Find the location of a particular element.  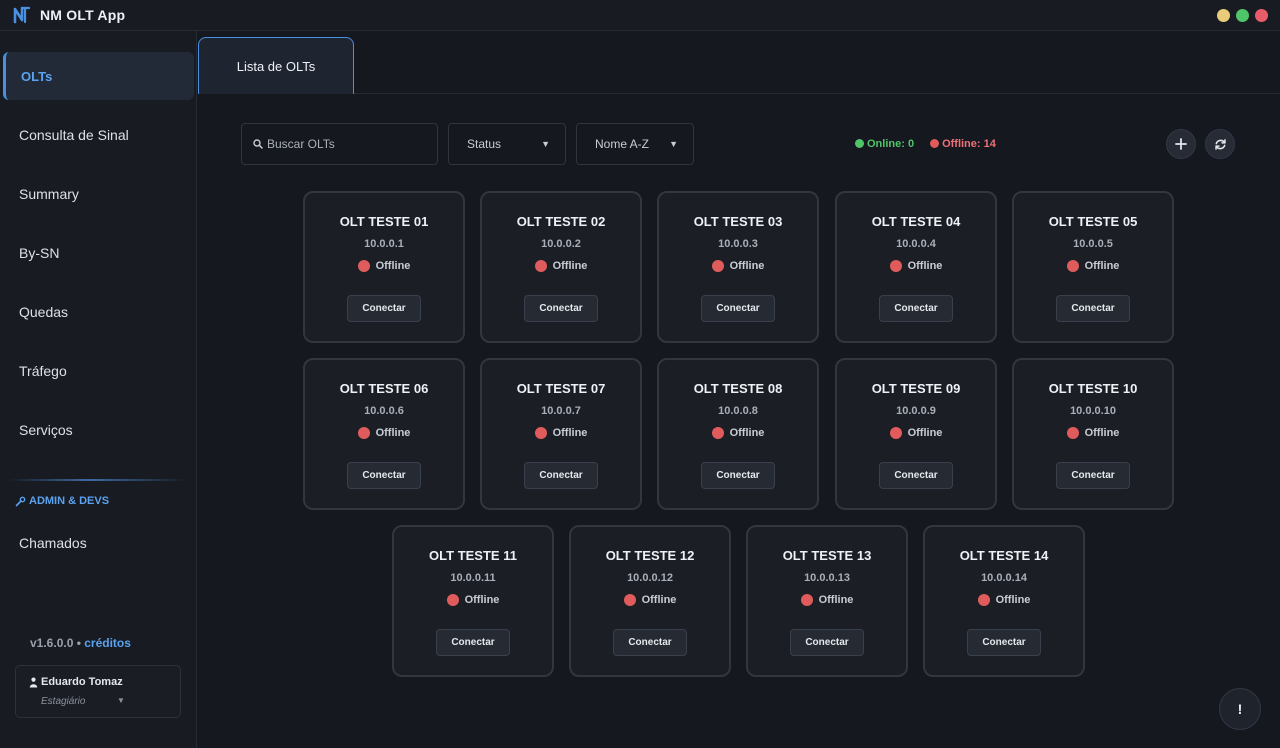

close-button is located at coordinates (1261, 15).